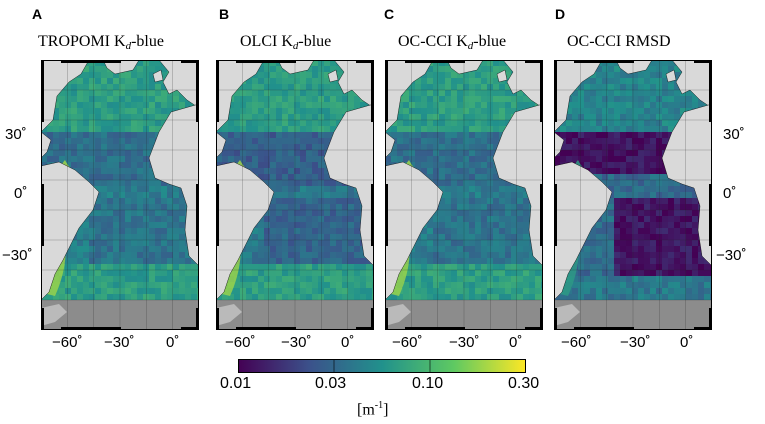  Describe the element at coordinates (389, 14) in the screenshot. I see `panel-letter-c: C` at that location.